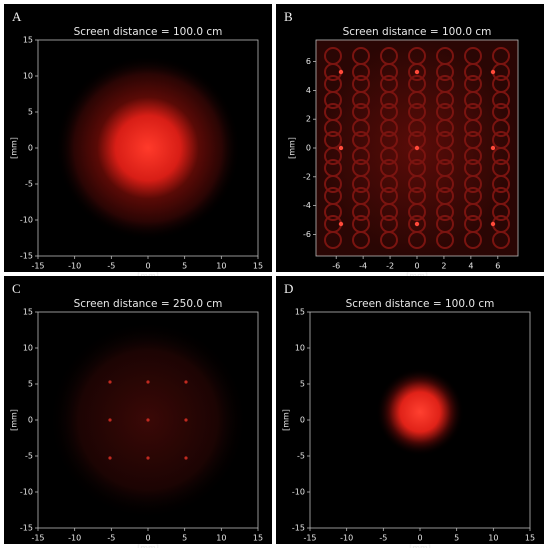  What do you see at coordinates (288, 16) in the screenshot?
I see `panel-label: B` at bounding box center [288, 16].